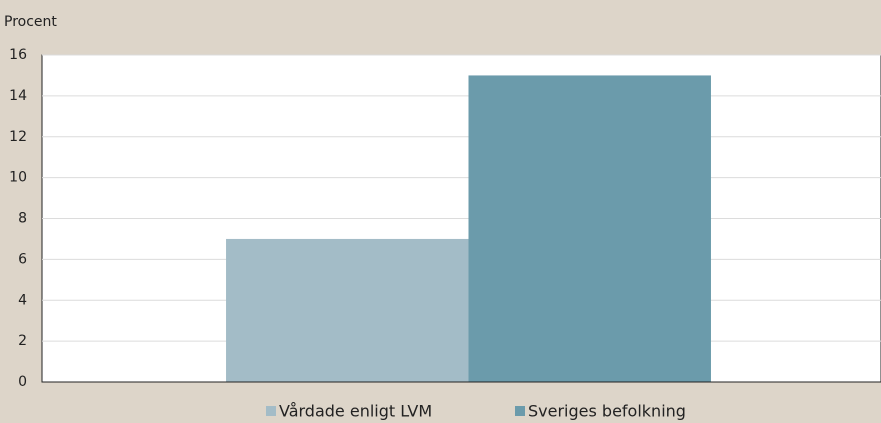  What do you see at coordinates (18, 178) in the screenshot?
I see `y-tick-label: 10` at bounding box center [18, 178].